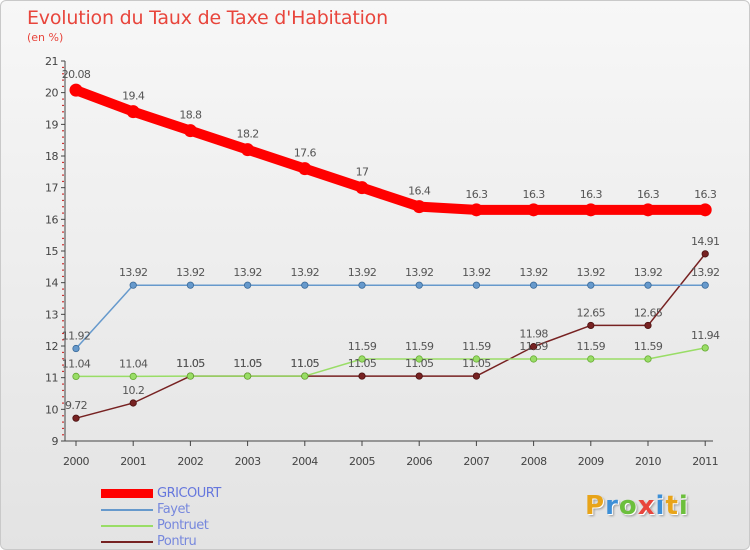 The image size is (750, 550). What do you see at coordinates (189, 493) in the screenshot?
I see `legend-label: GRICOURT` at bounding box center [189, 493].